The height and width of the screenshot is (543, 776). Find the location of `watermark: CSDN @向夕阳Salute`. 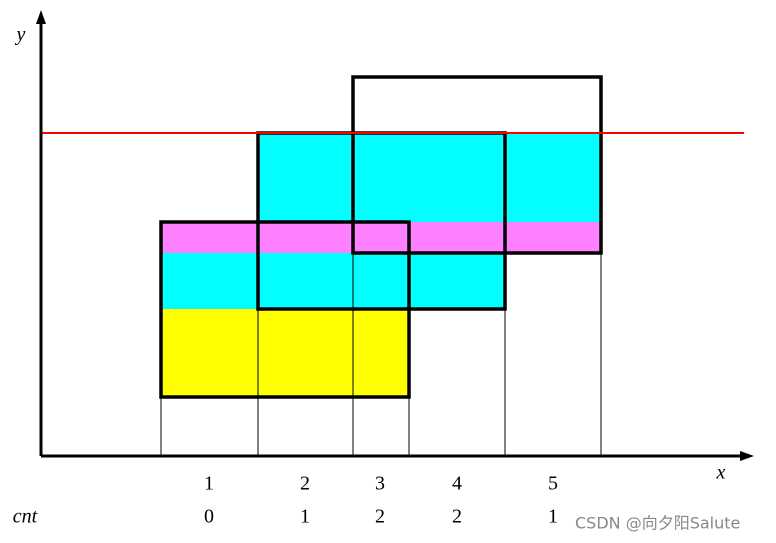

watermark: CSDN @向夕阳Salute is located at coordinates (657, 523).